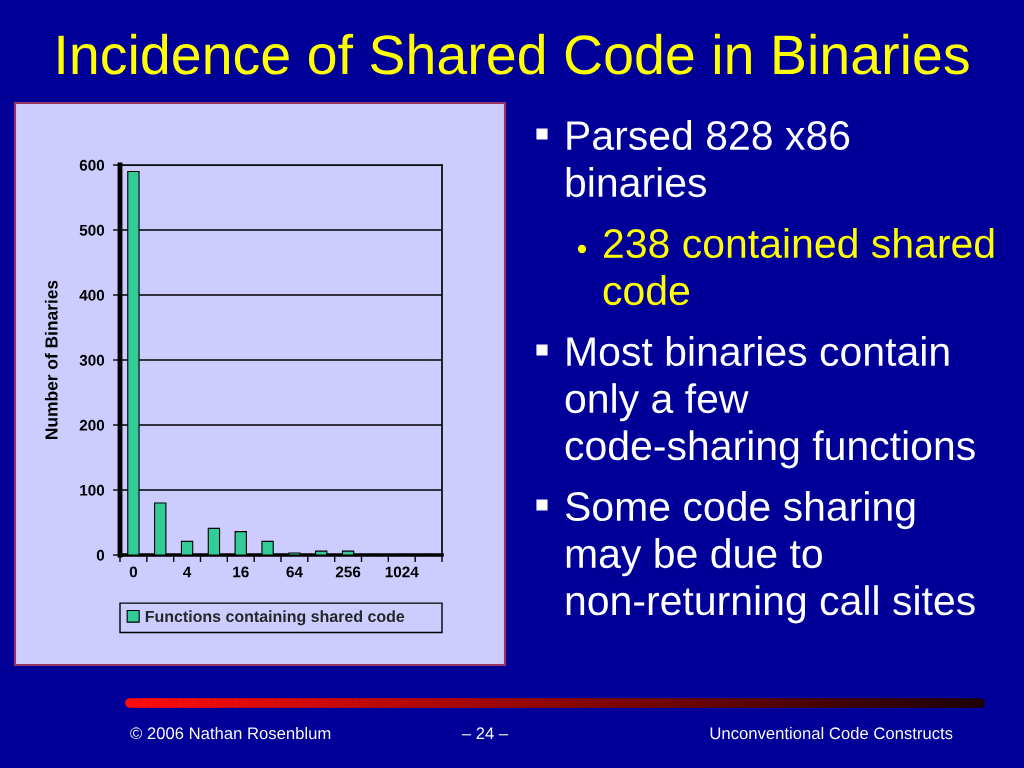 The height and width of the screenshot is (768, 1024). What do you see at coordinates (485, 733) in the screenshot?
I see `text: – 24 –` at bounding box center [485, 733].